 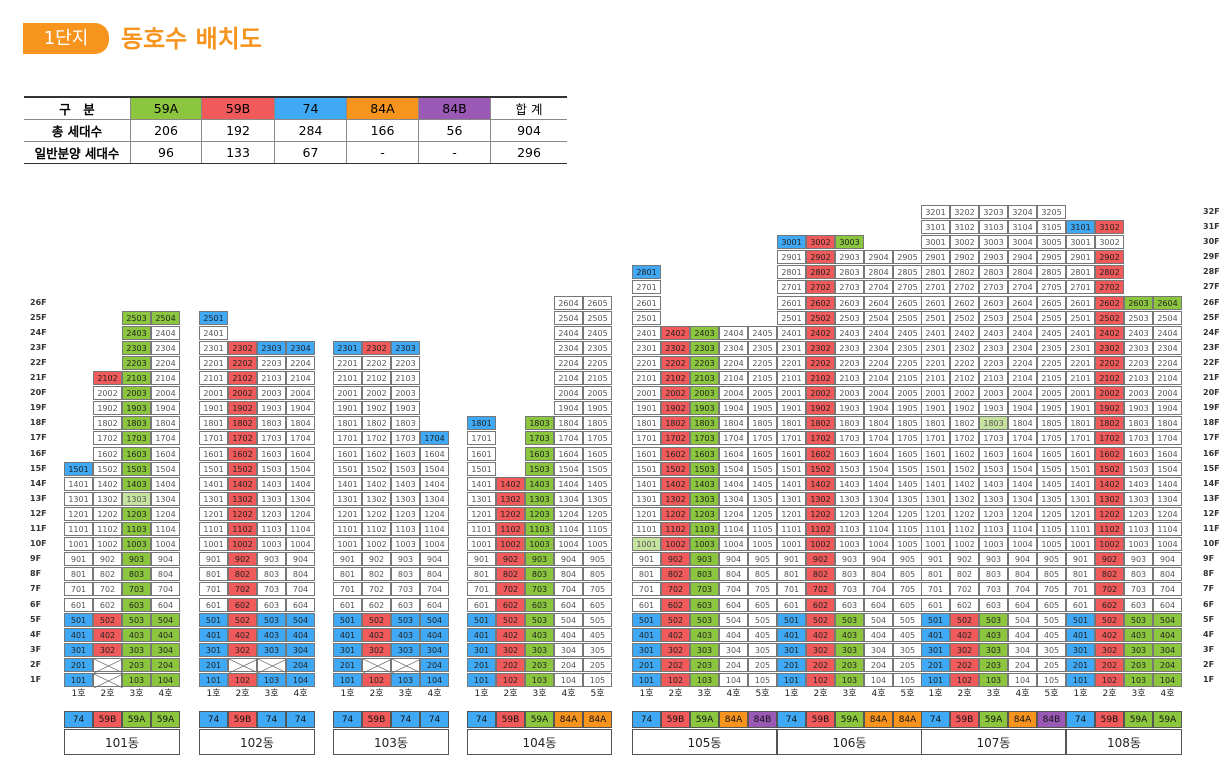 What do you see at coordinates (1080, 317) in the screenshot?
I see `unit-cell: 2501` at bounding box center [1080, 317].